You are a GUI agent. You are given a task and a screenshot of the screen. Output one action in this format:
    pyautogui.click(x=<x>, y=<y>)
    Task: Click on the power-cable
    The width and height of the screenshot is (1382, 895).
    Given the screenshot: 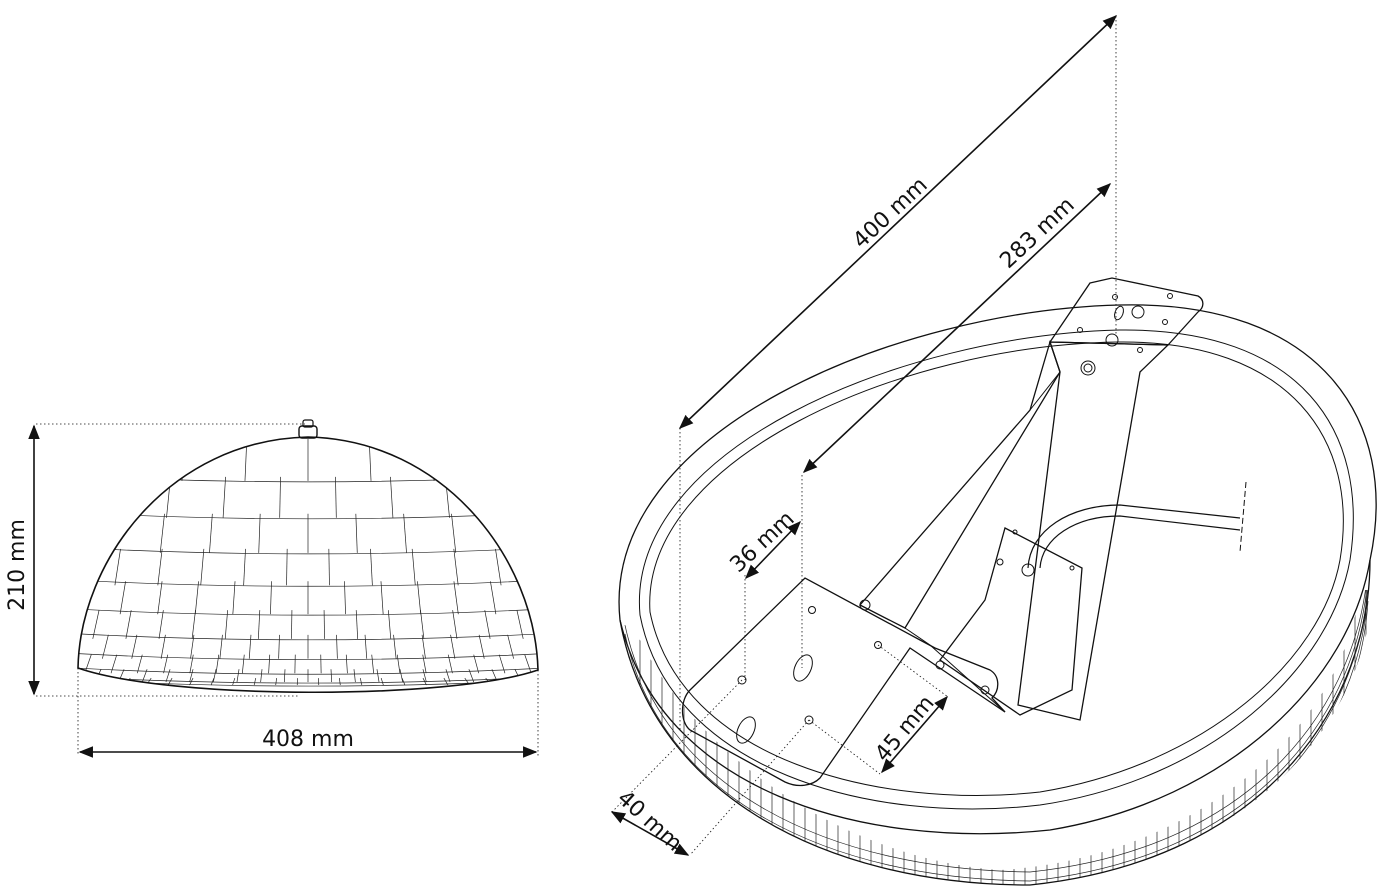 What is the action you would take?
    pyautogui.click(x=1134, y=536)
    